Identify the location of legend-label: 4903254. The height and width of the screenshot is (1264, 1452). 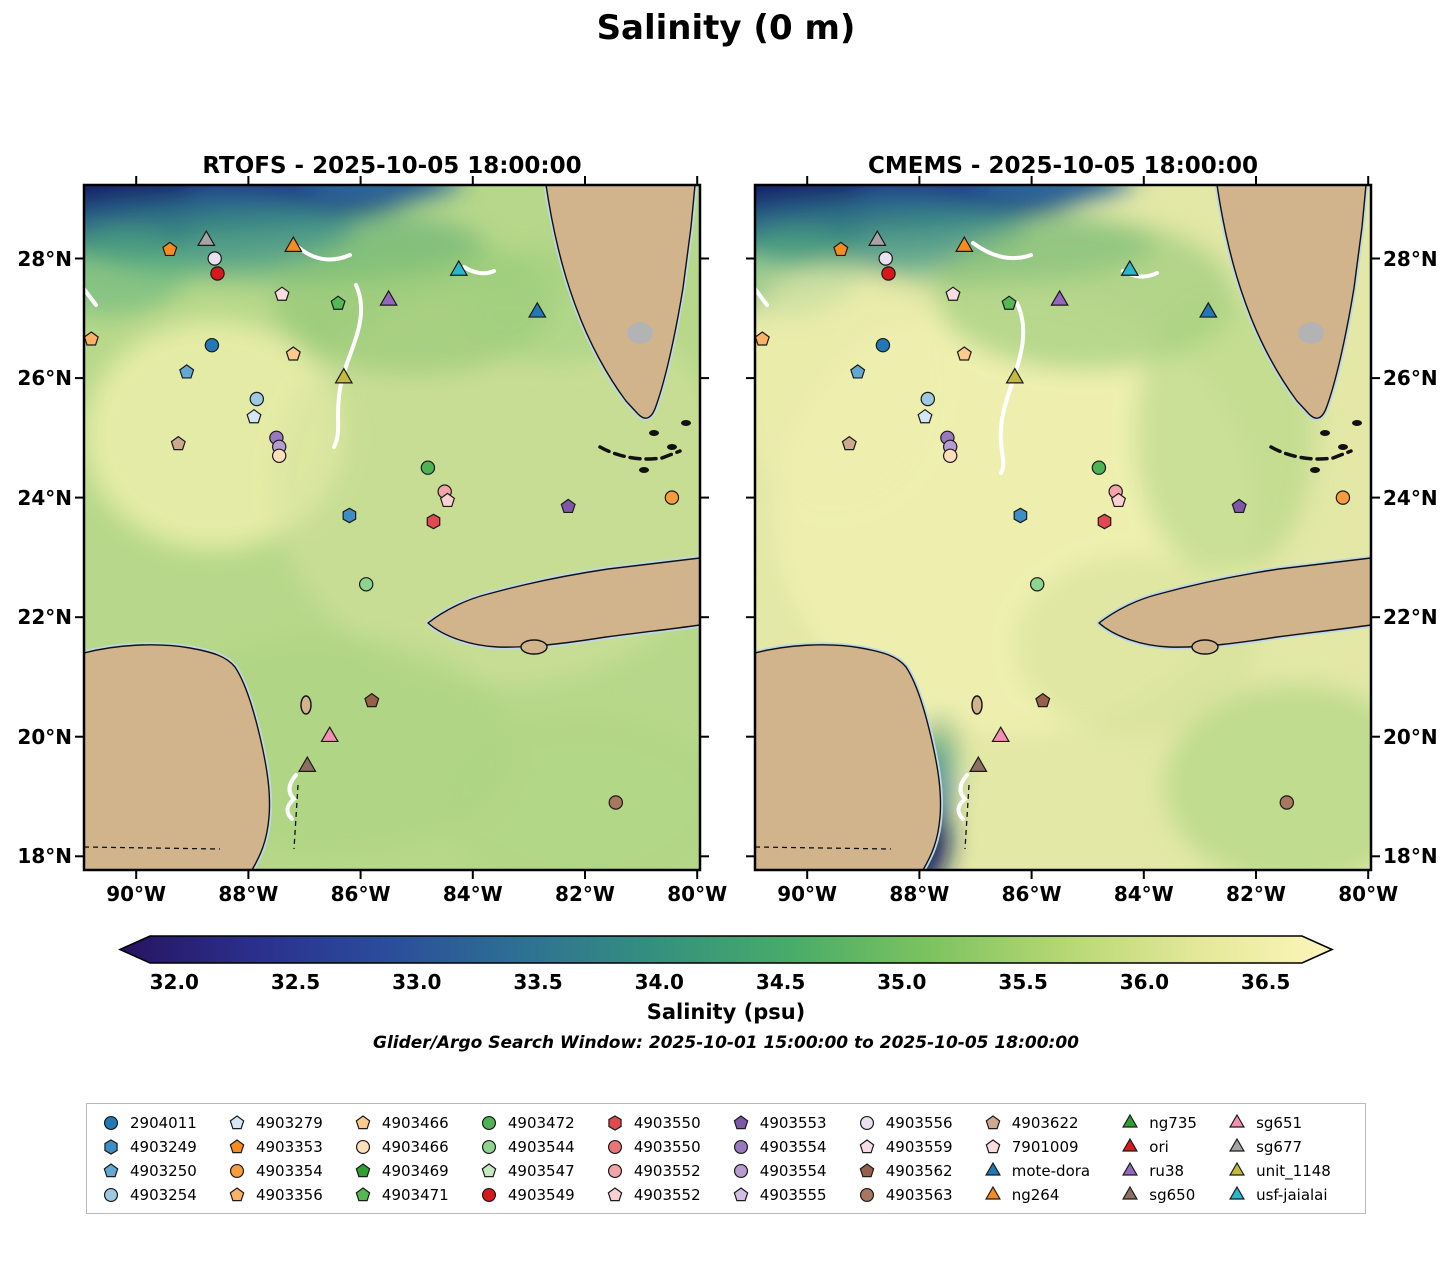
(163, 1194).